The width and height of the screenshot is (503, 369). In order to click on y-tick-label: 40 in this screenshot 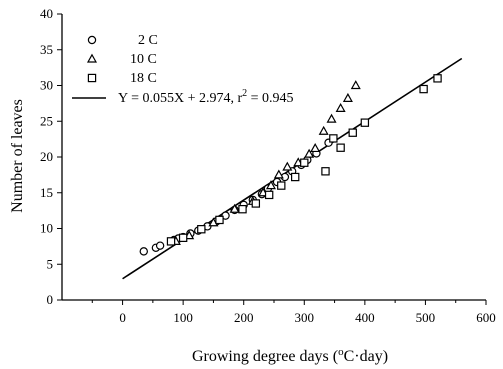, I will do `click(46, 13)`.